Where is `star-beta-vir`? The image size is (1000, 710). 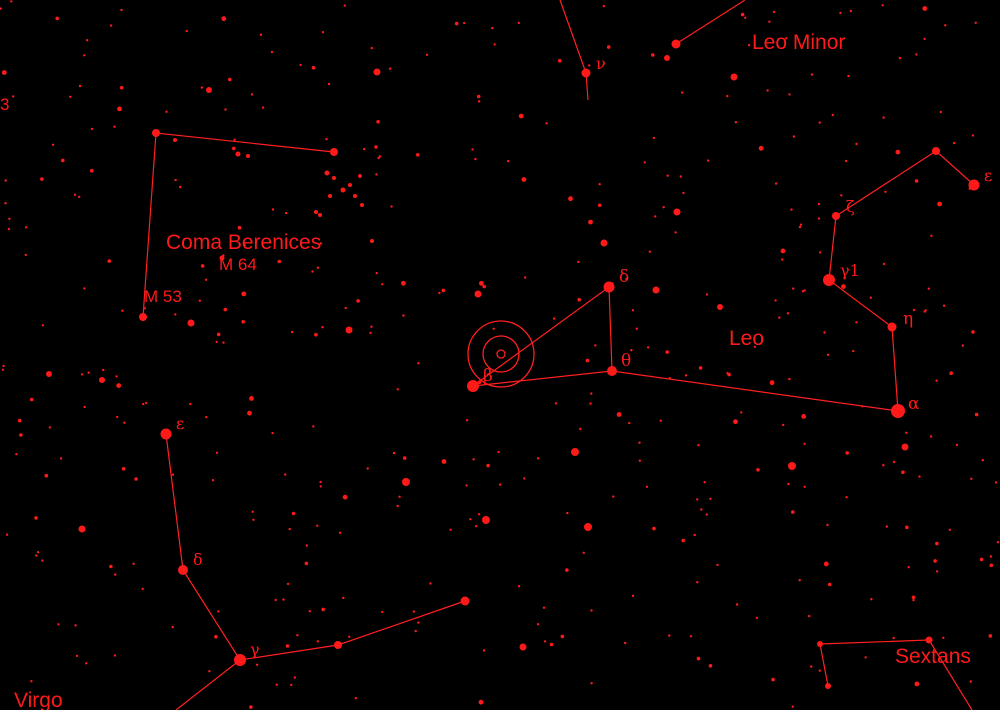 star-beta-vir is located at coordinates (465, 601).